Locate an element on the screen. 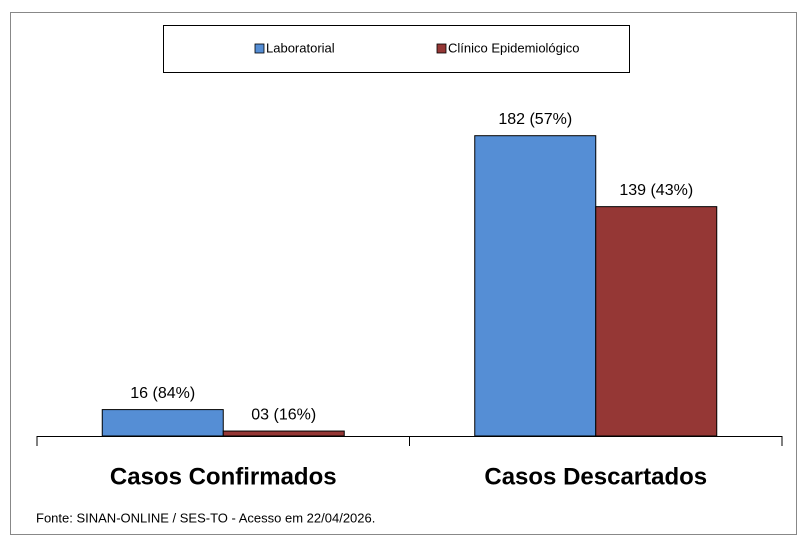 This screenshot has width=798, height=536. legend-box is located at coordinates (396, 49).